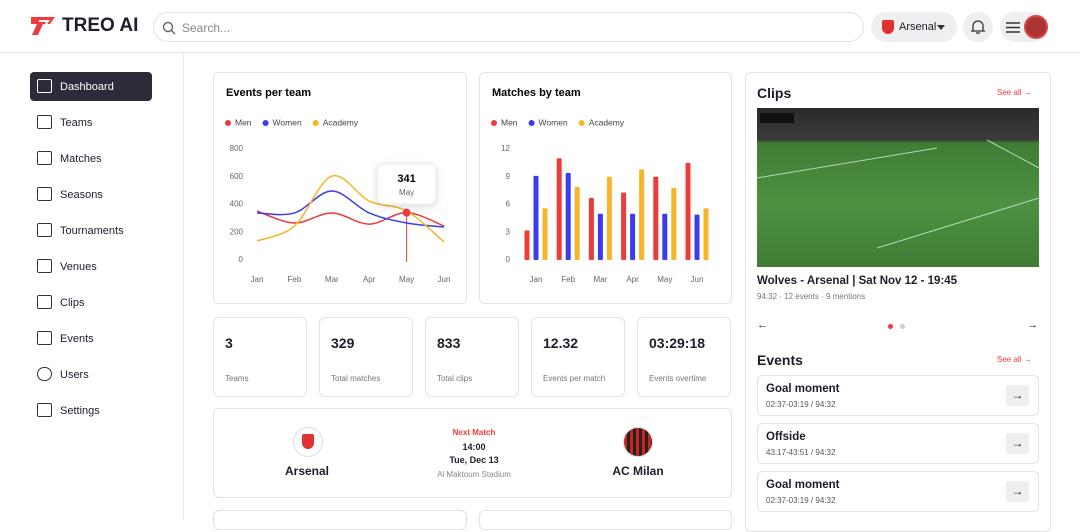  Describe the element at coordinates (1013, 27) in the screenshot. I see `menu-icon` at that location.